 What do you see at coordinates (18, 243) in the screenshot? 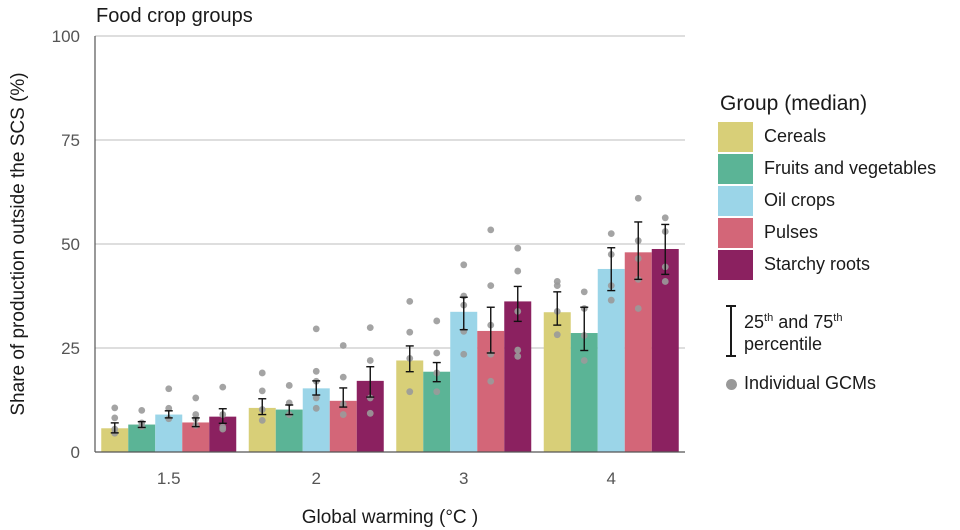
I see `y-axis-label: Share of production outside the SCS (%)` at bounding box center [18, 243].